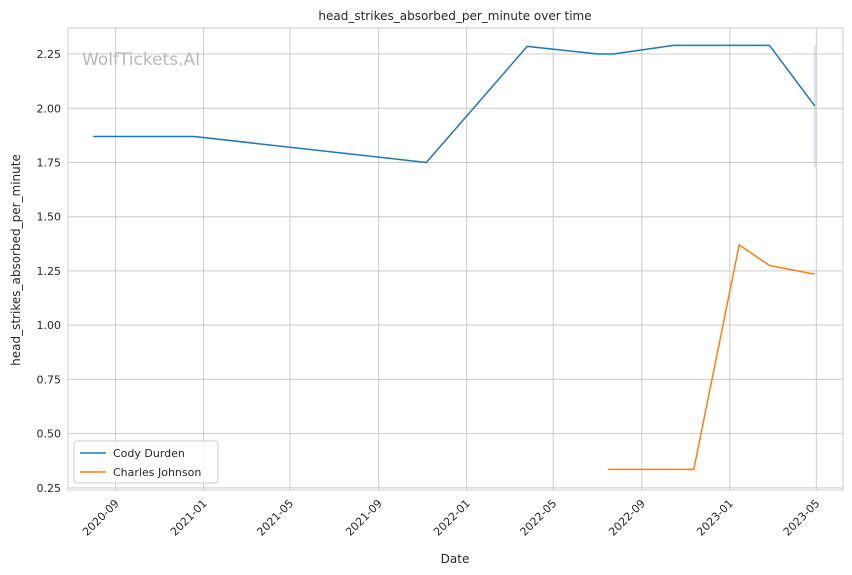 The width and height of the screenshot is (852, 575). Describe the element at coordinates (49, 488) in the screenshot. I see `y-tick-label: 0.25` at that location.